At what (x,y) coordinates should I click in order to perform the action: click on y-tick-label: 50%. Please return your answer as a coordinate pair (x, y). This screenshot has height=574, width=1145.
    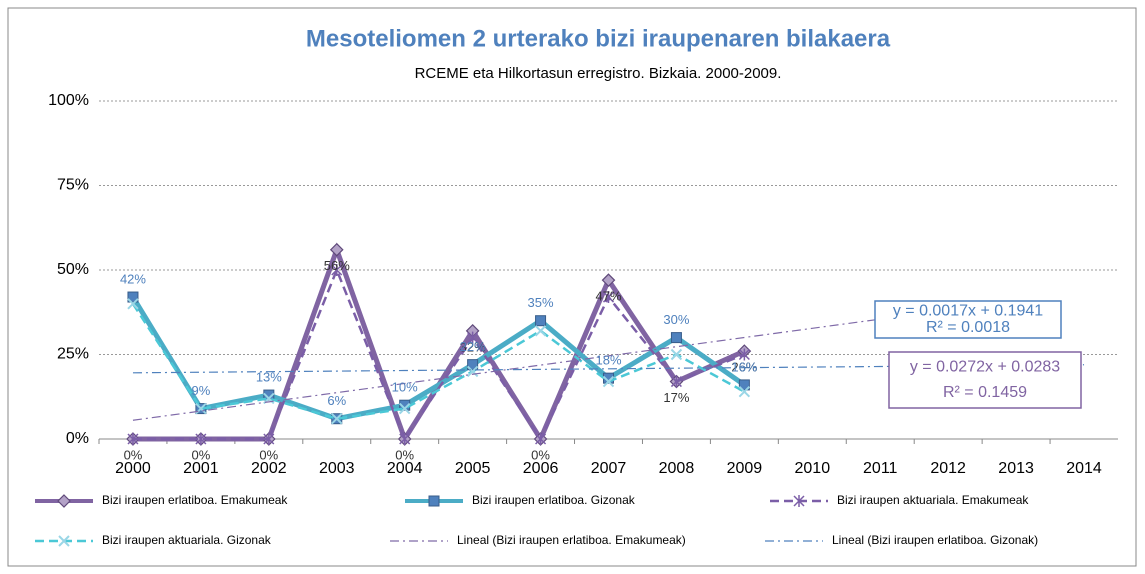
    Looking at the image, I should click on (73, 269).